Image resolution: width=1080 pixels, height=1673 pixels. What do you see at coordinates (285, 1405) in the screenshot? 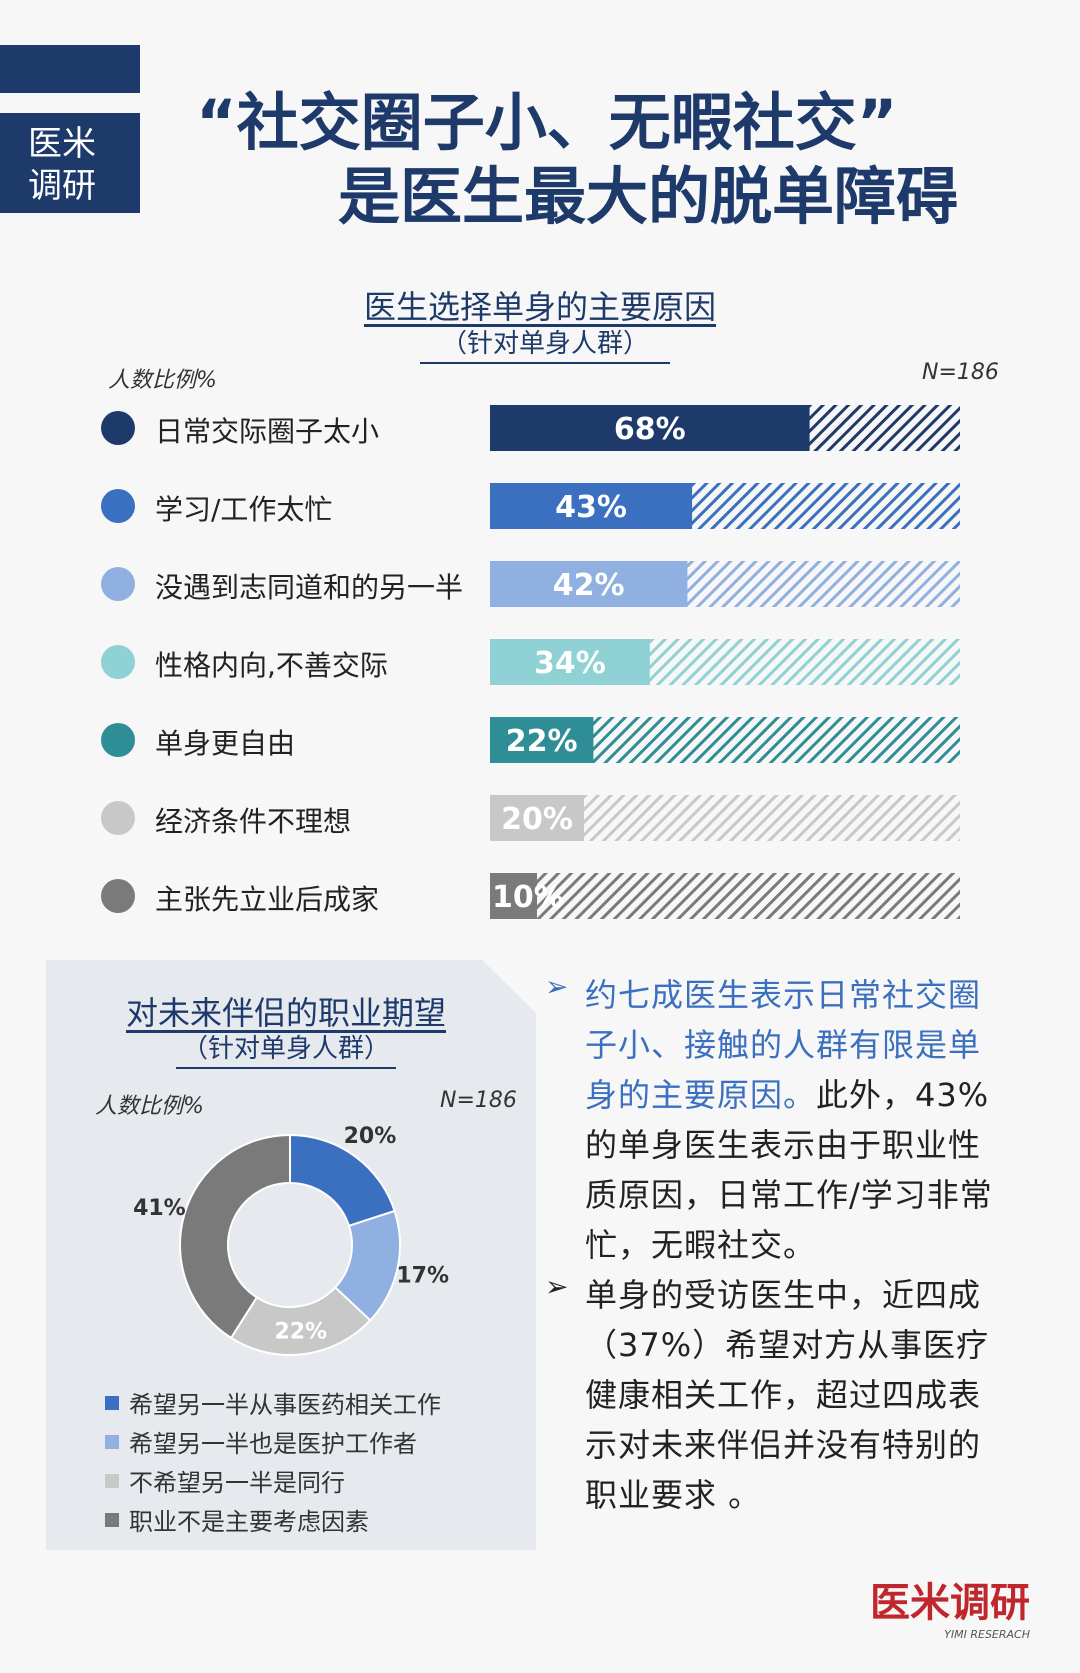
I see `legend-label: 希望另一半从事医药相关工作` at bounding box center [285, 1405].